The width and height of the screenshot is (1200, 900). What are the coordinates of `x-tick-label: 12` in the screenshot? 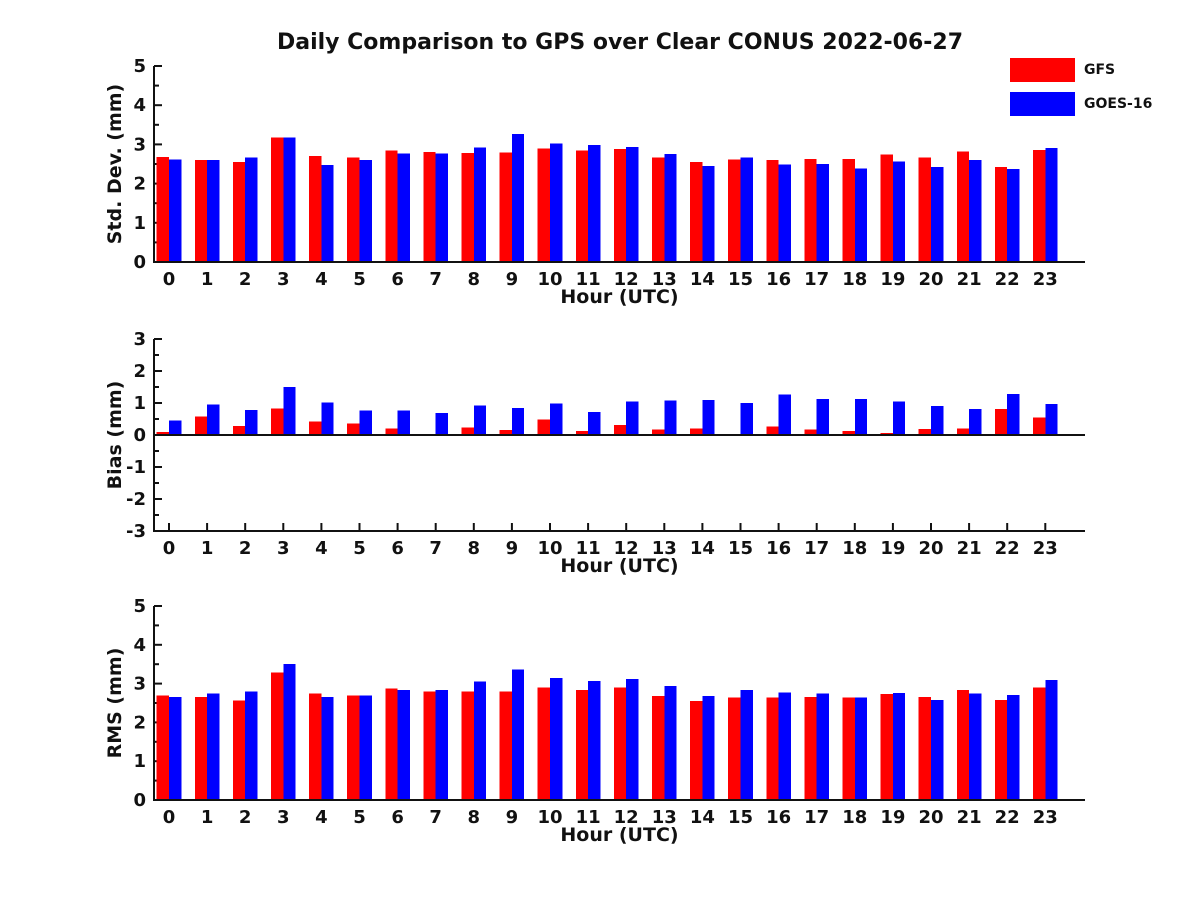 It's located at (626, 279).